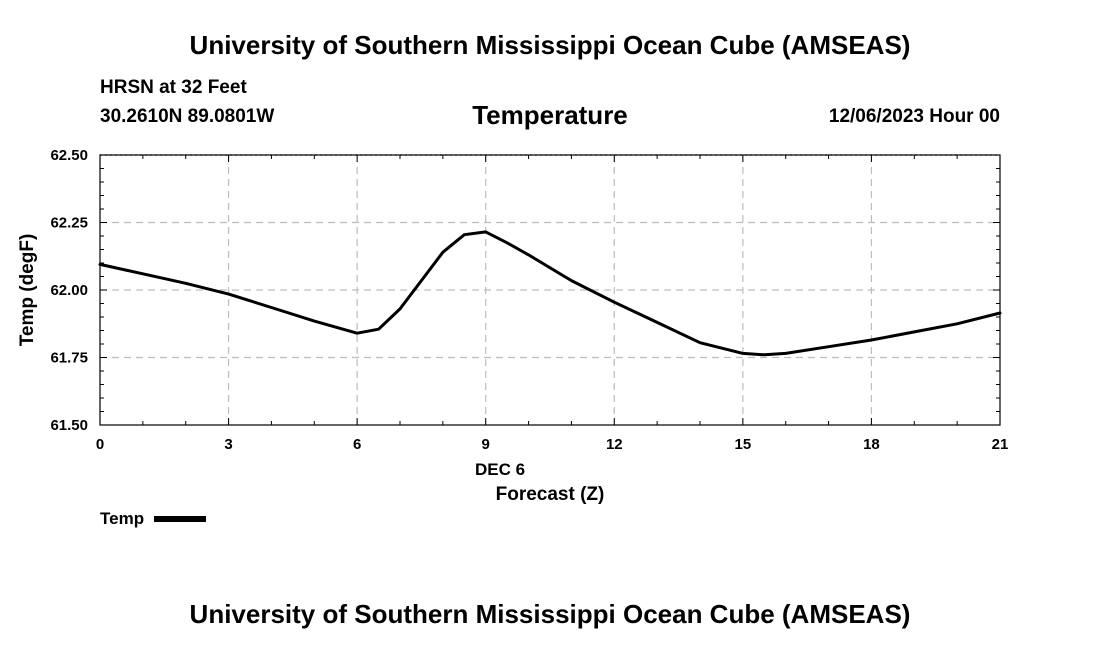 This screenshot has width=1100, height=650. I want to click on x-axis-date-label: DEC 6, so click(500, 469).